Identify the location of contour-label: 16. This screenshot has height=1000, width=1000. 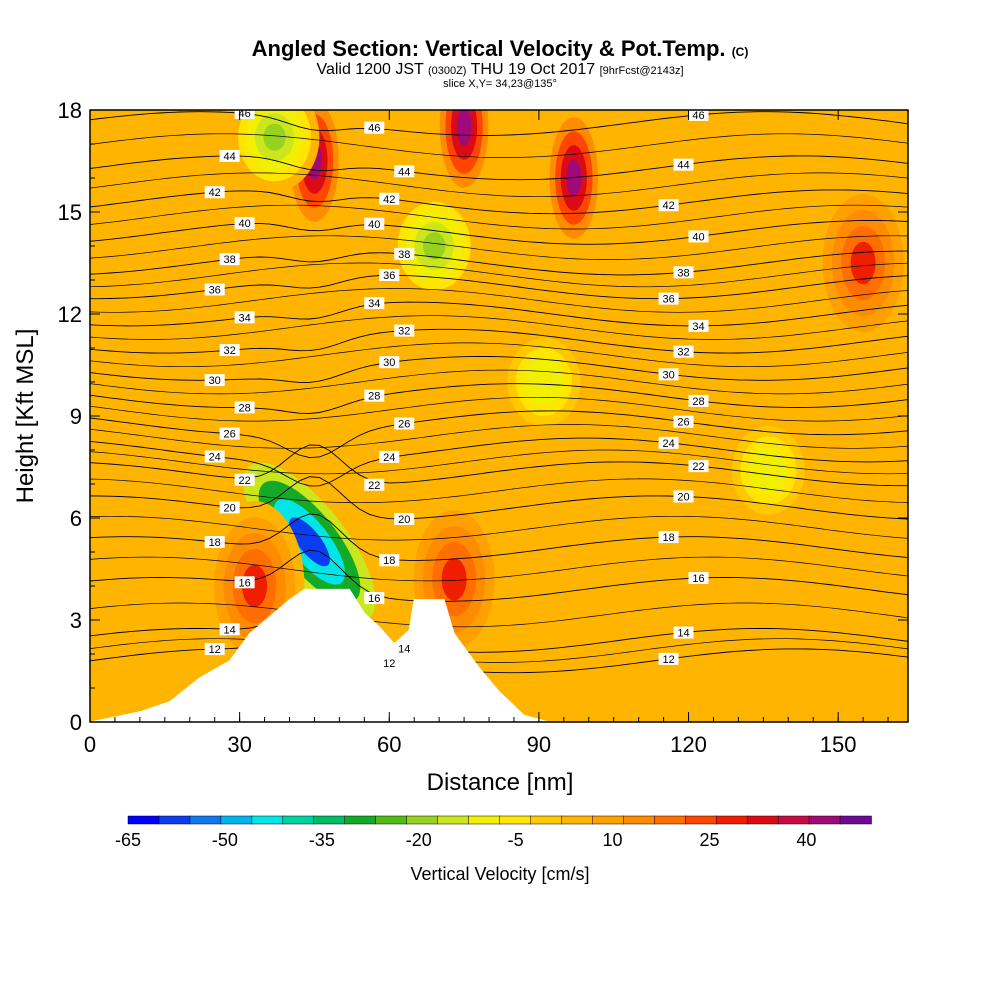
(244, 582).